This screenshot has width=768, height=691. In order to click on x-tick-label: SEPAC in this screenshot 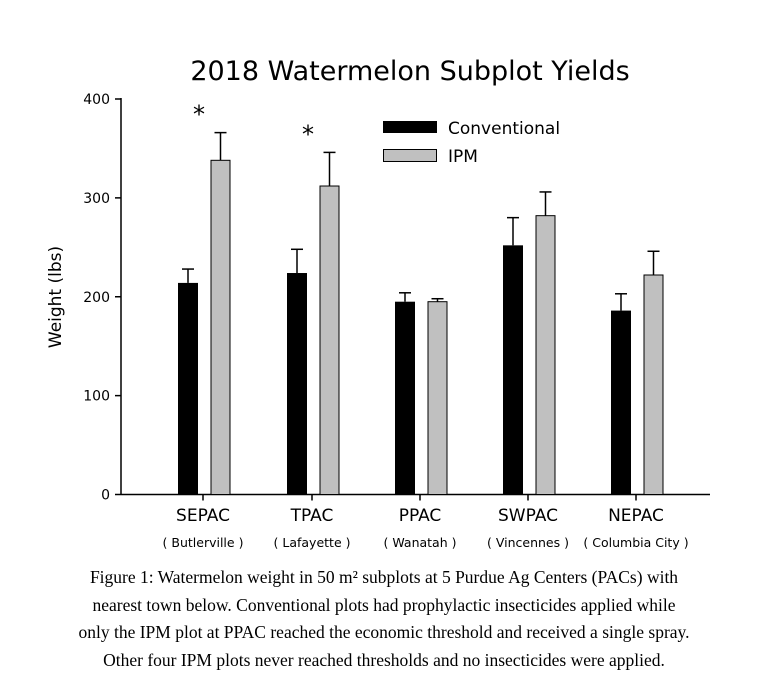, I will do `click(203, 516)`.